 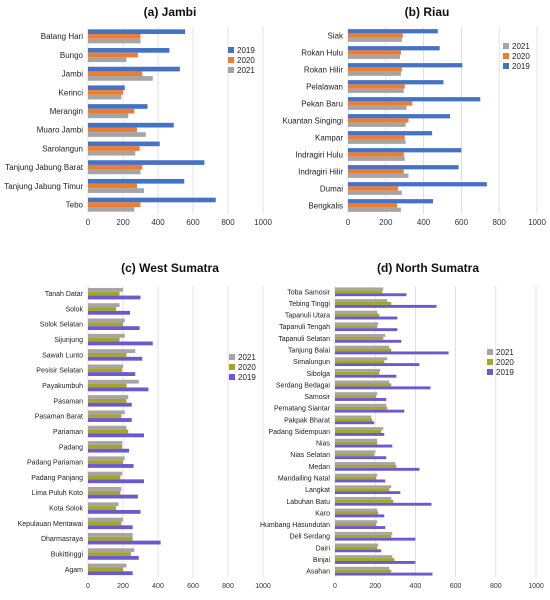 I want to click on panel-1-tick-label: 200, so click(x=123, y=222).